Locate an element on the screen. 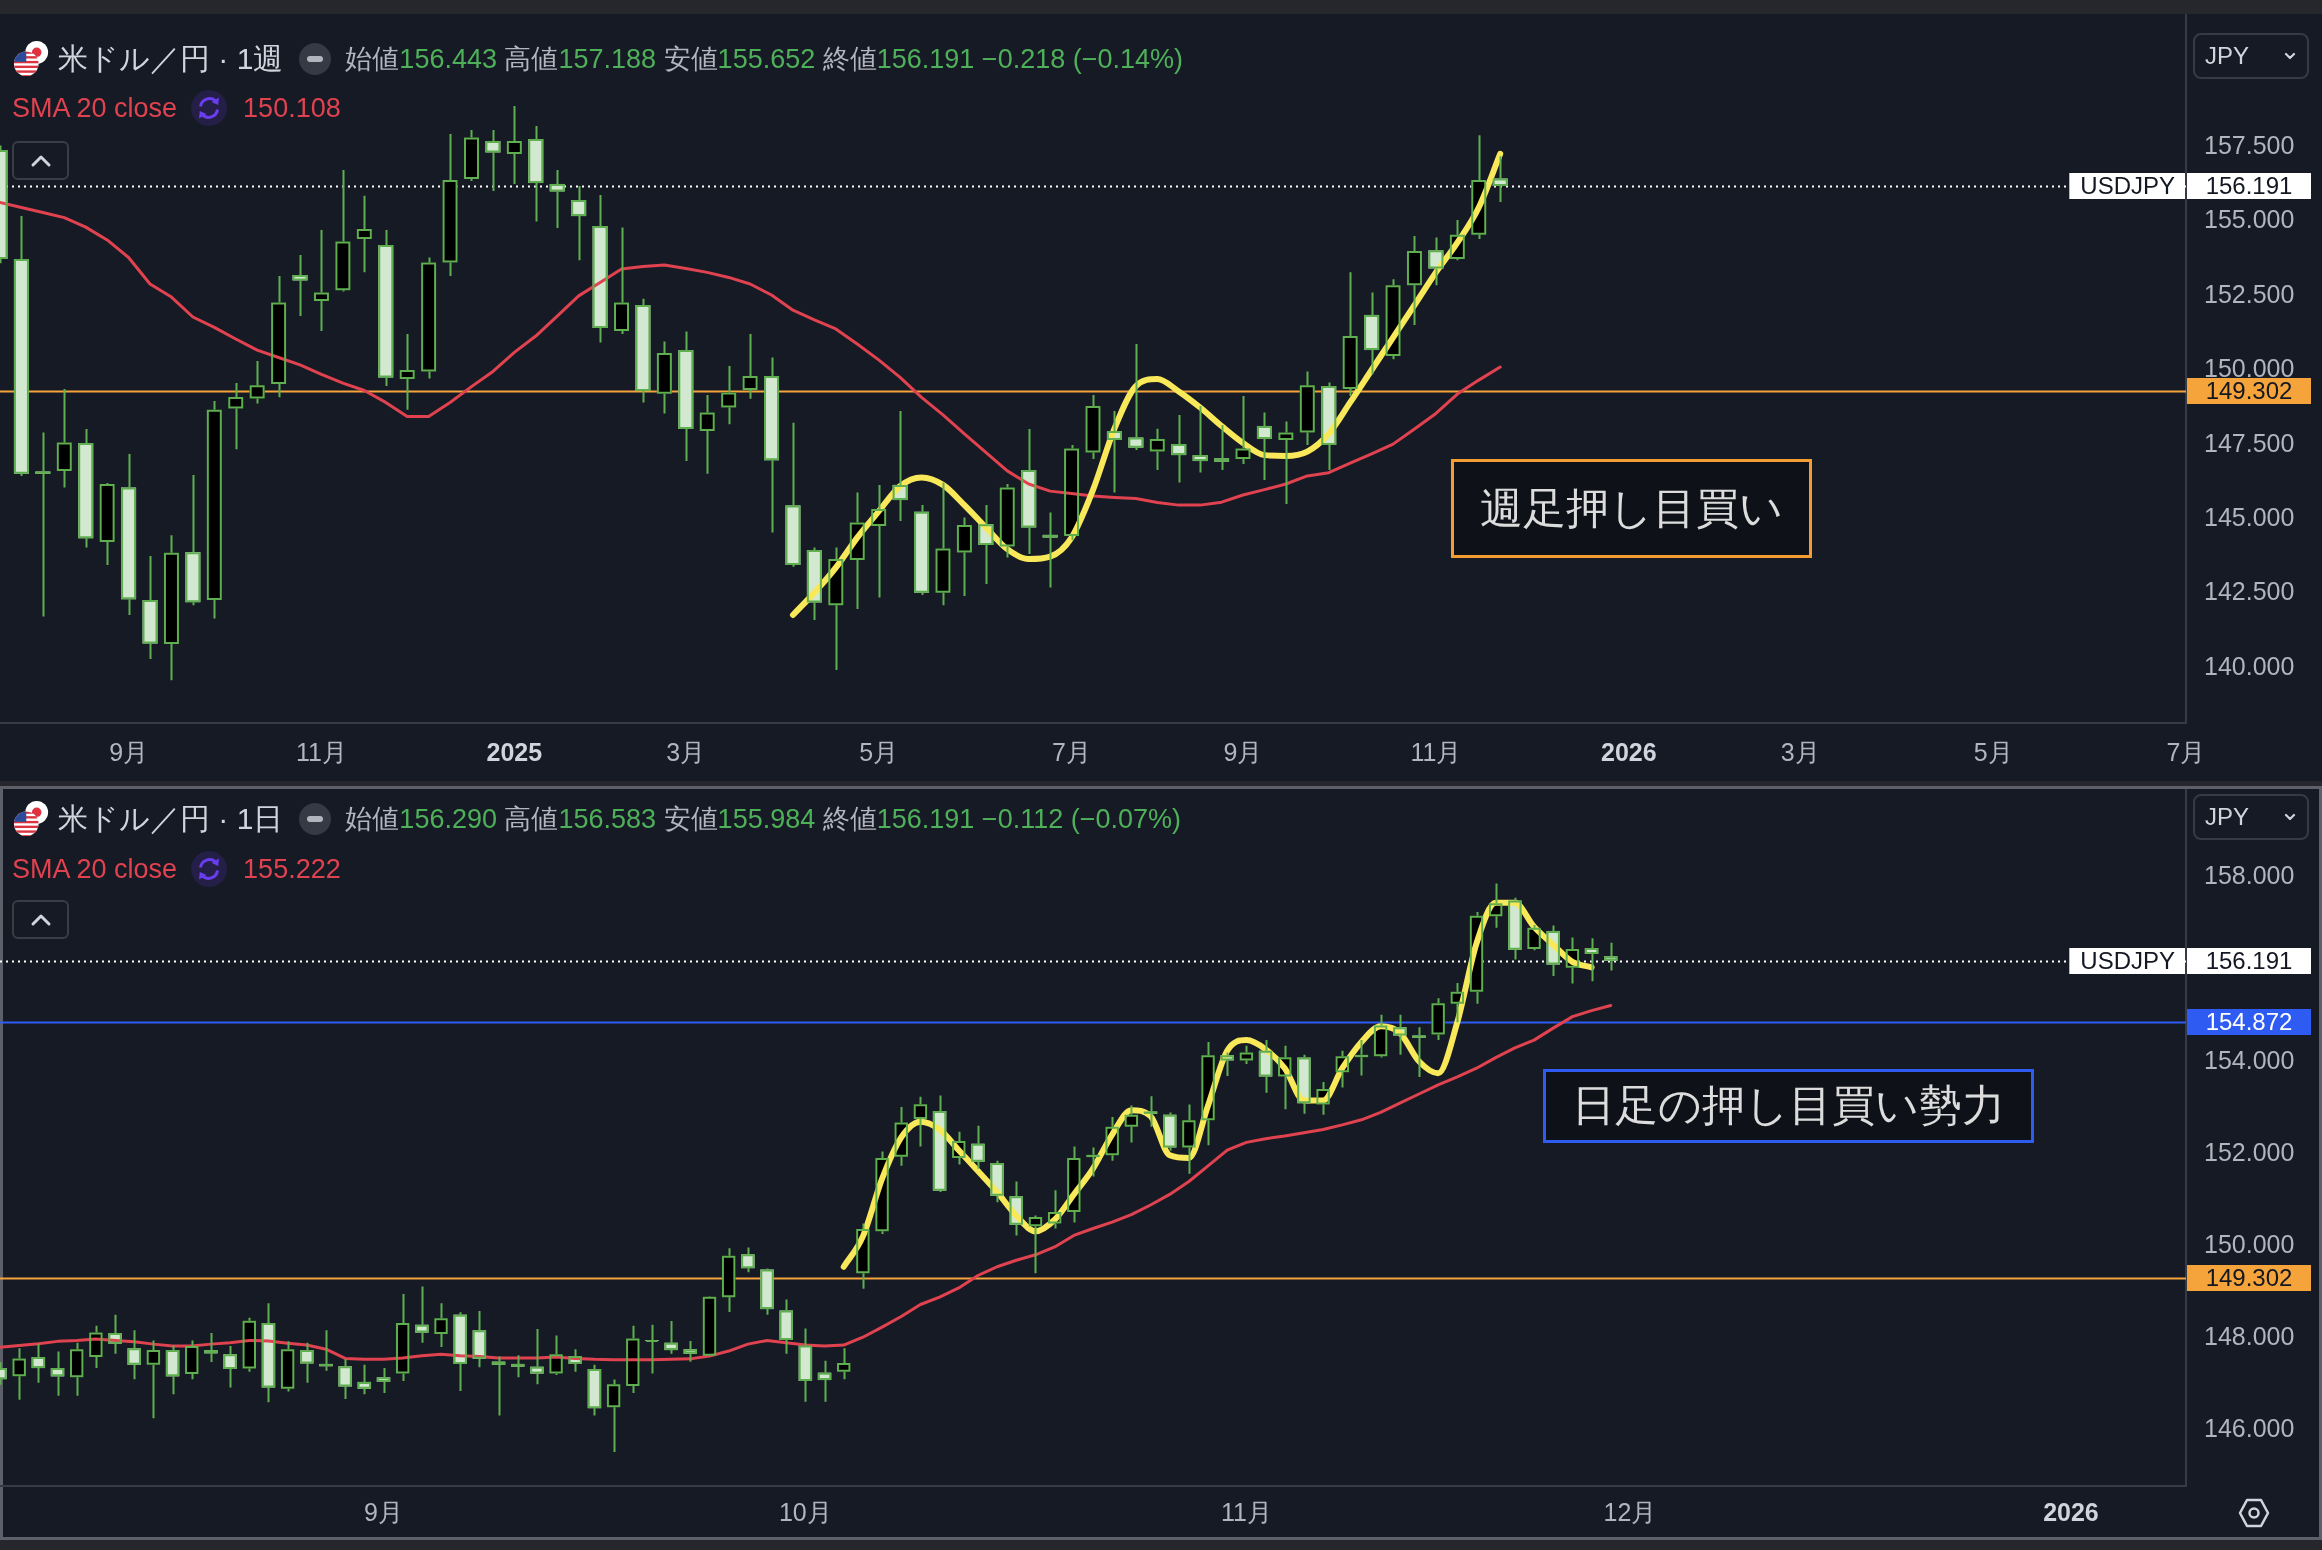 The image size is (2322, 1550). annotation: 150.108 is located at coordinates (292, 108).